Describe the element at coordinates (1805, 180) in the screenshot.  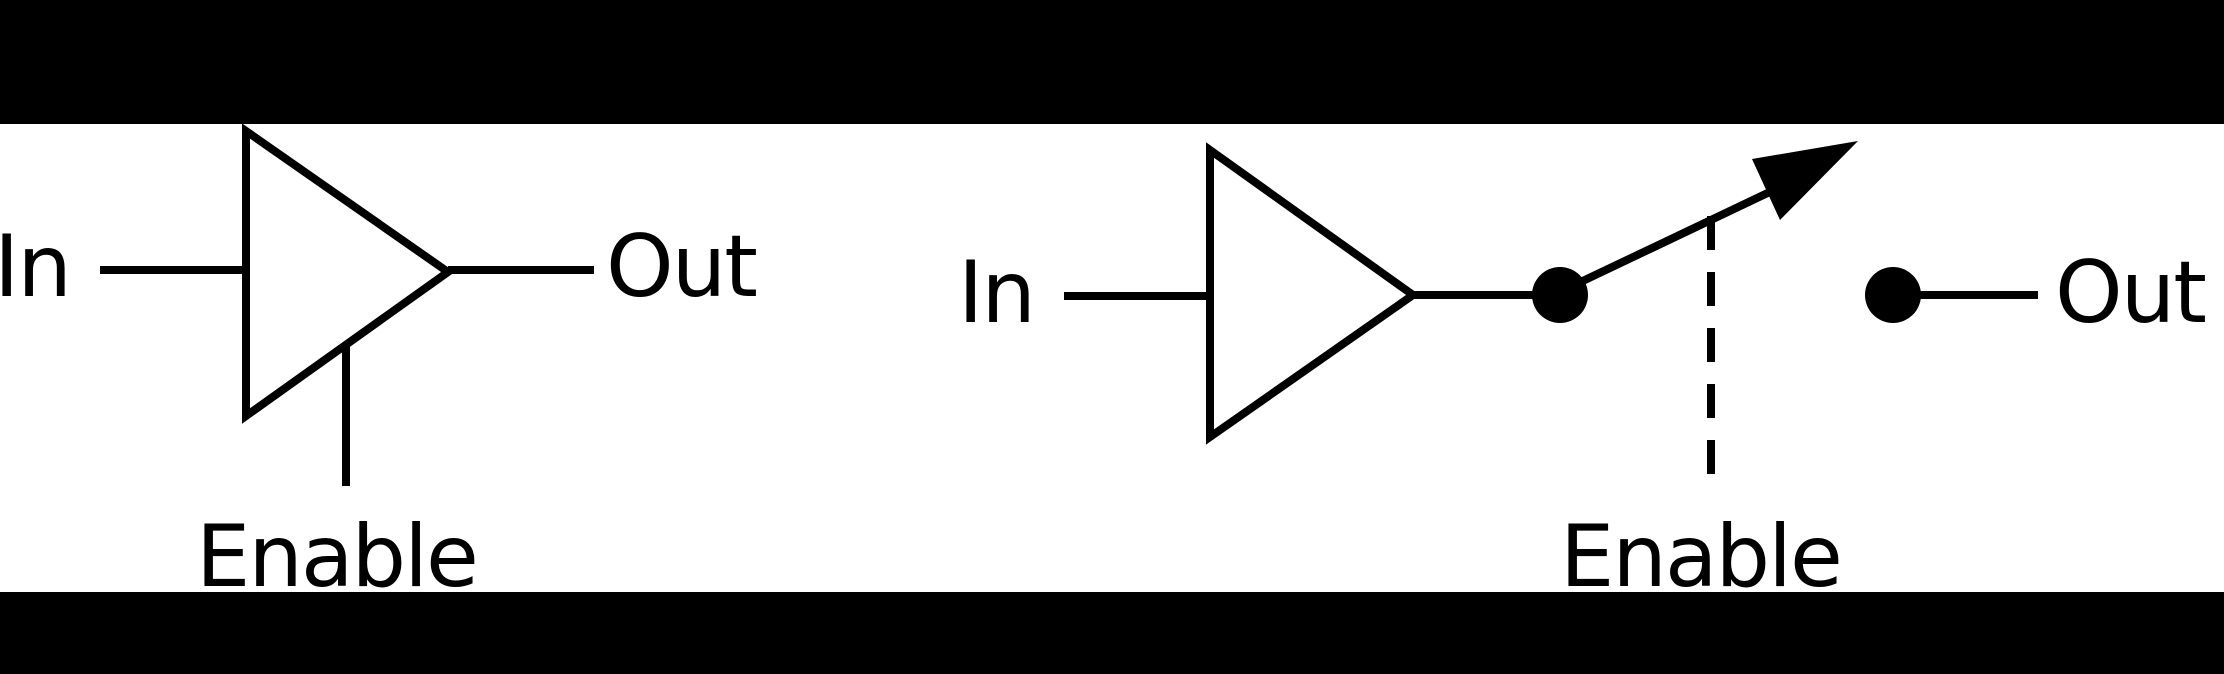
I see `switch-arrowhead` at that location.